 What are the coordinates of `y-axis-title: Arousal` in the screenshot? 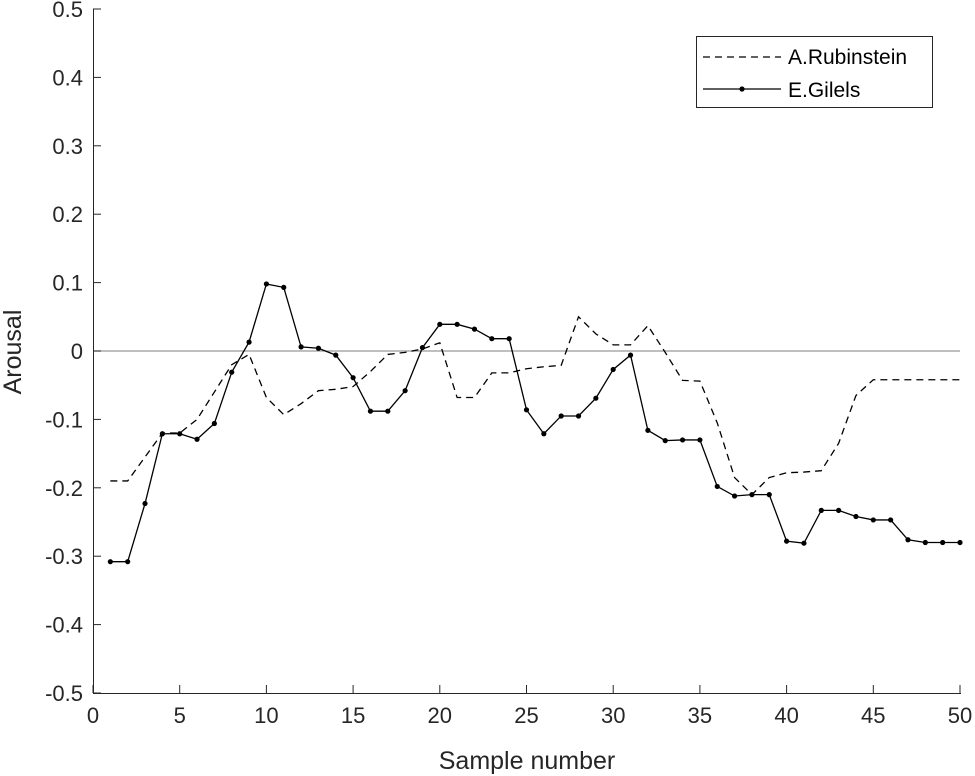 It's located at (13, 352).